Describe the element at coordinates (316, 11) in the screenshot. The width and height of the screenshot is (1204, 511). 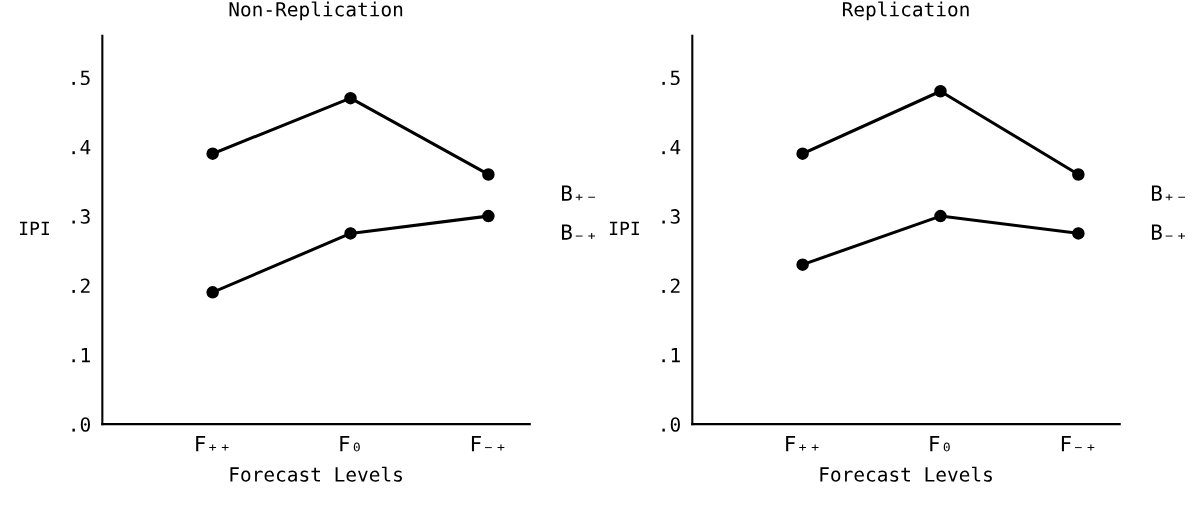
I see `chart-title: Non-Replication` at that location.